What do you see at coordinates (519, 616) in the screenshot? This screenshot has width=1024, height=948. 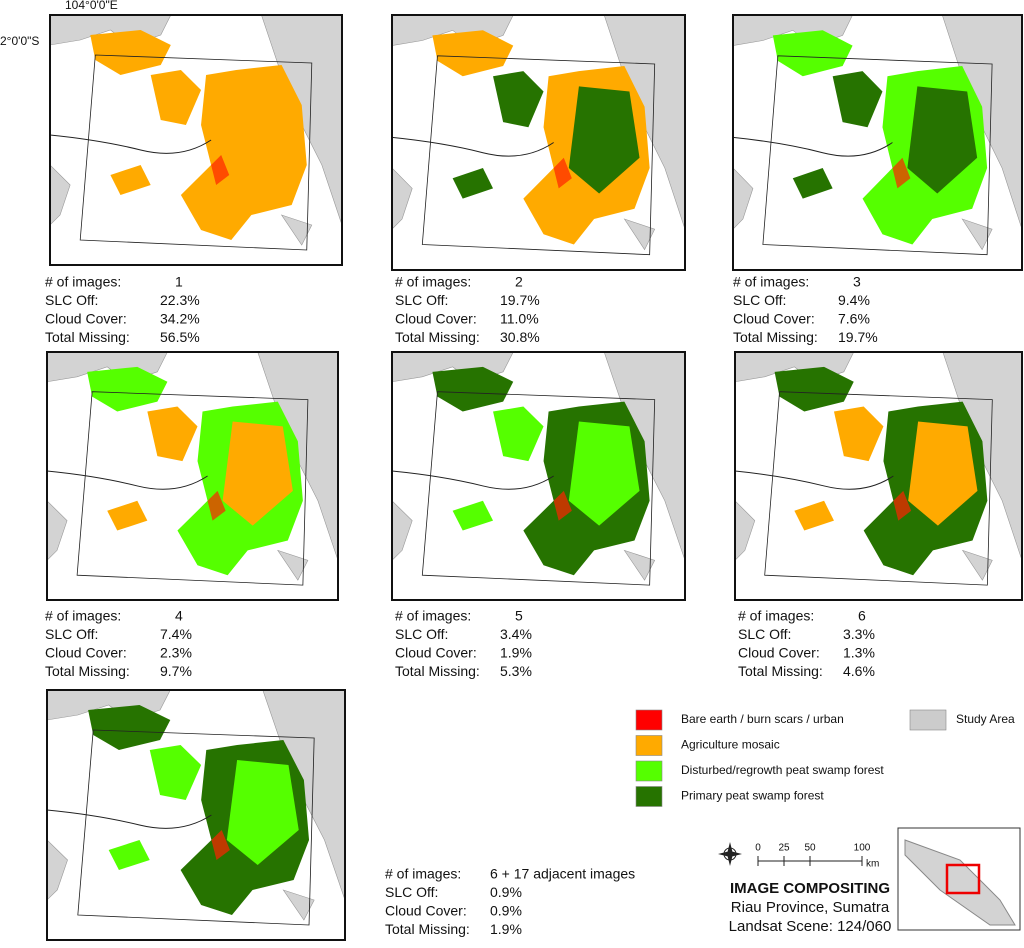 I see `stat-value: 5` at bounding box center [519, 616].